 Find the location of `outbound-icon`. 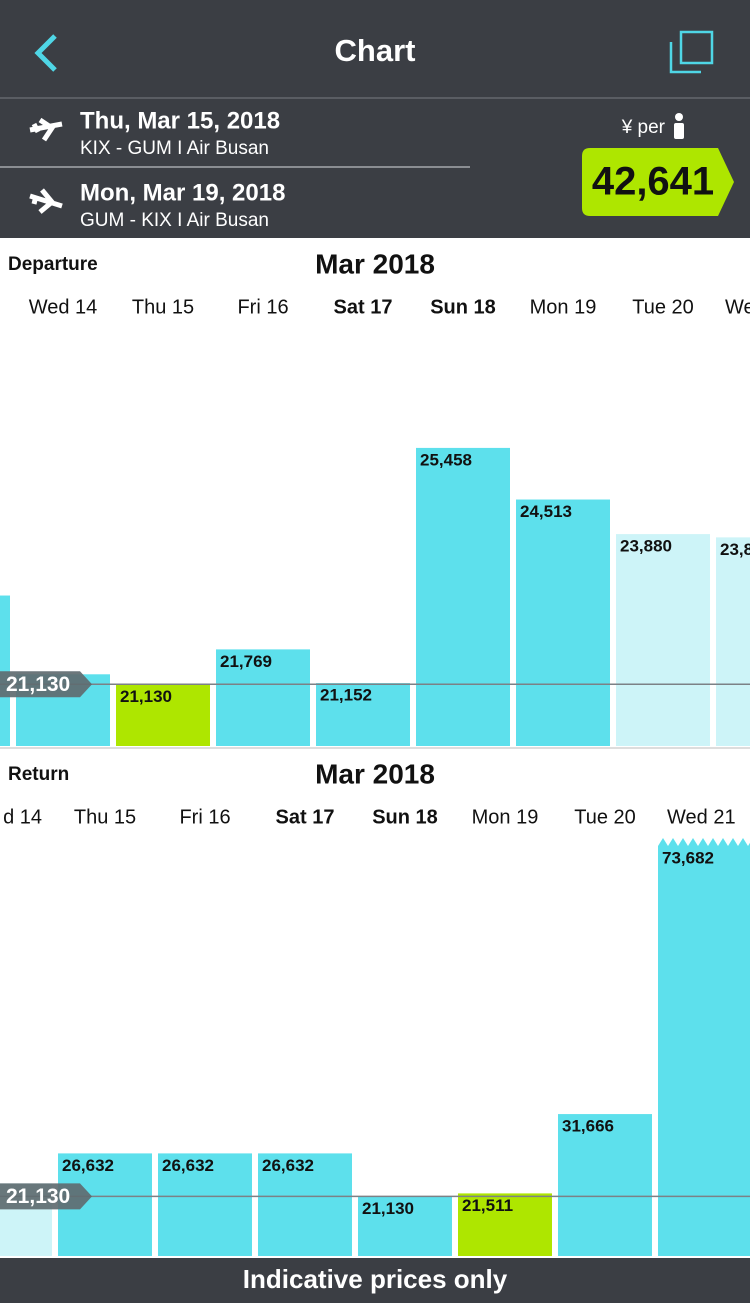

outbound-icon is located at coordinates (46, 129).